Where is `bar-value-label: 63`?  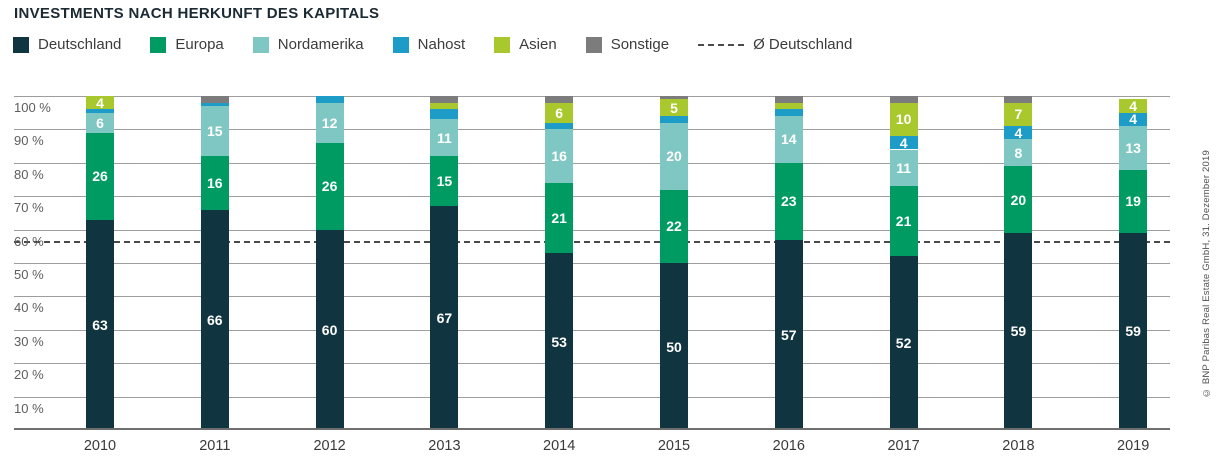
bar-value-label: 63 is located at coordinates (100, 324).